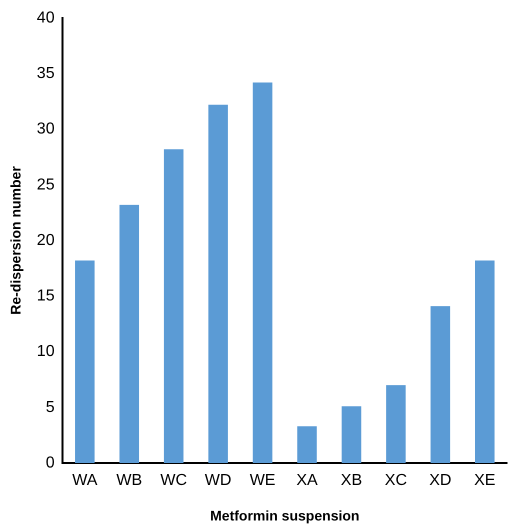 This screenshot has height=531, width=513. What do you see at coordinates (285, 515) in the screenshot?
I see `x-axis-title: Metformin suspension` at bounding box center [285, 515].